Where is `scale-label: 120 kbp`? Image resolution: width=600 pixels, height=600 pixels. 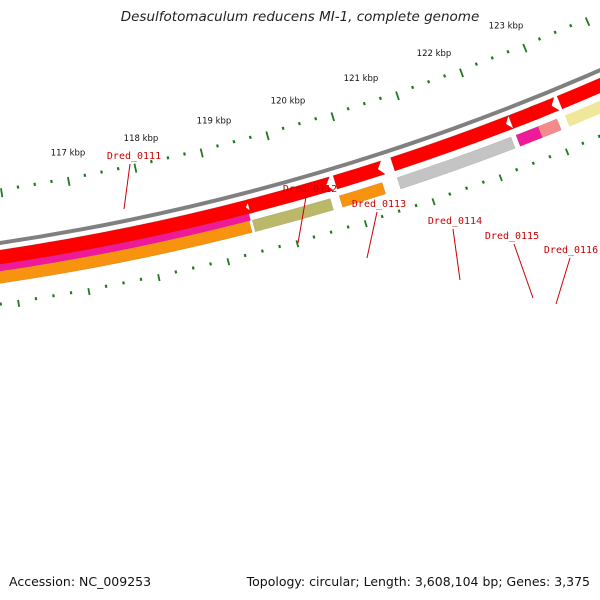 scale-label: 120 kbp is located at coordinates (288, 101).